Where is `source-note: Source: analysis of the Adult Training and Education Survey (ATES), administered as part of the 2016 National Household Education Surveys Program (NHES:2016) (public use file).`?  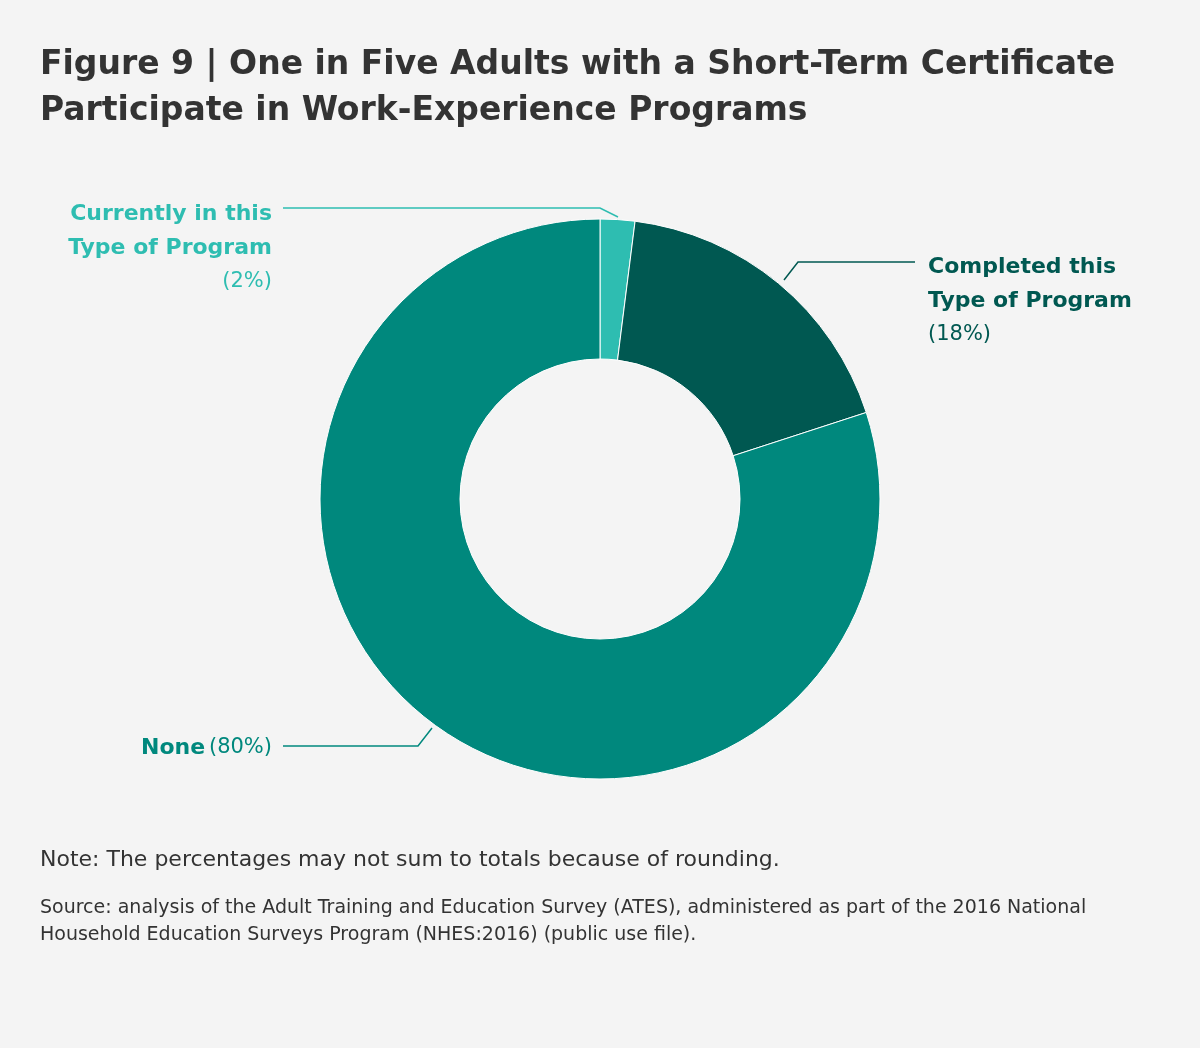
source-note: Source: analysis of the Adult Training and Education Survey (ATES), administered as part of the 2016 National Household Education Surveys Program (NHES:2016) (public use file). is located at coordinates (564, 920).